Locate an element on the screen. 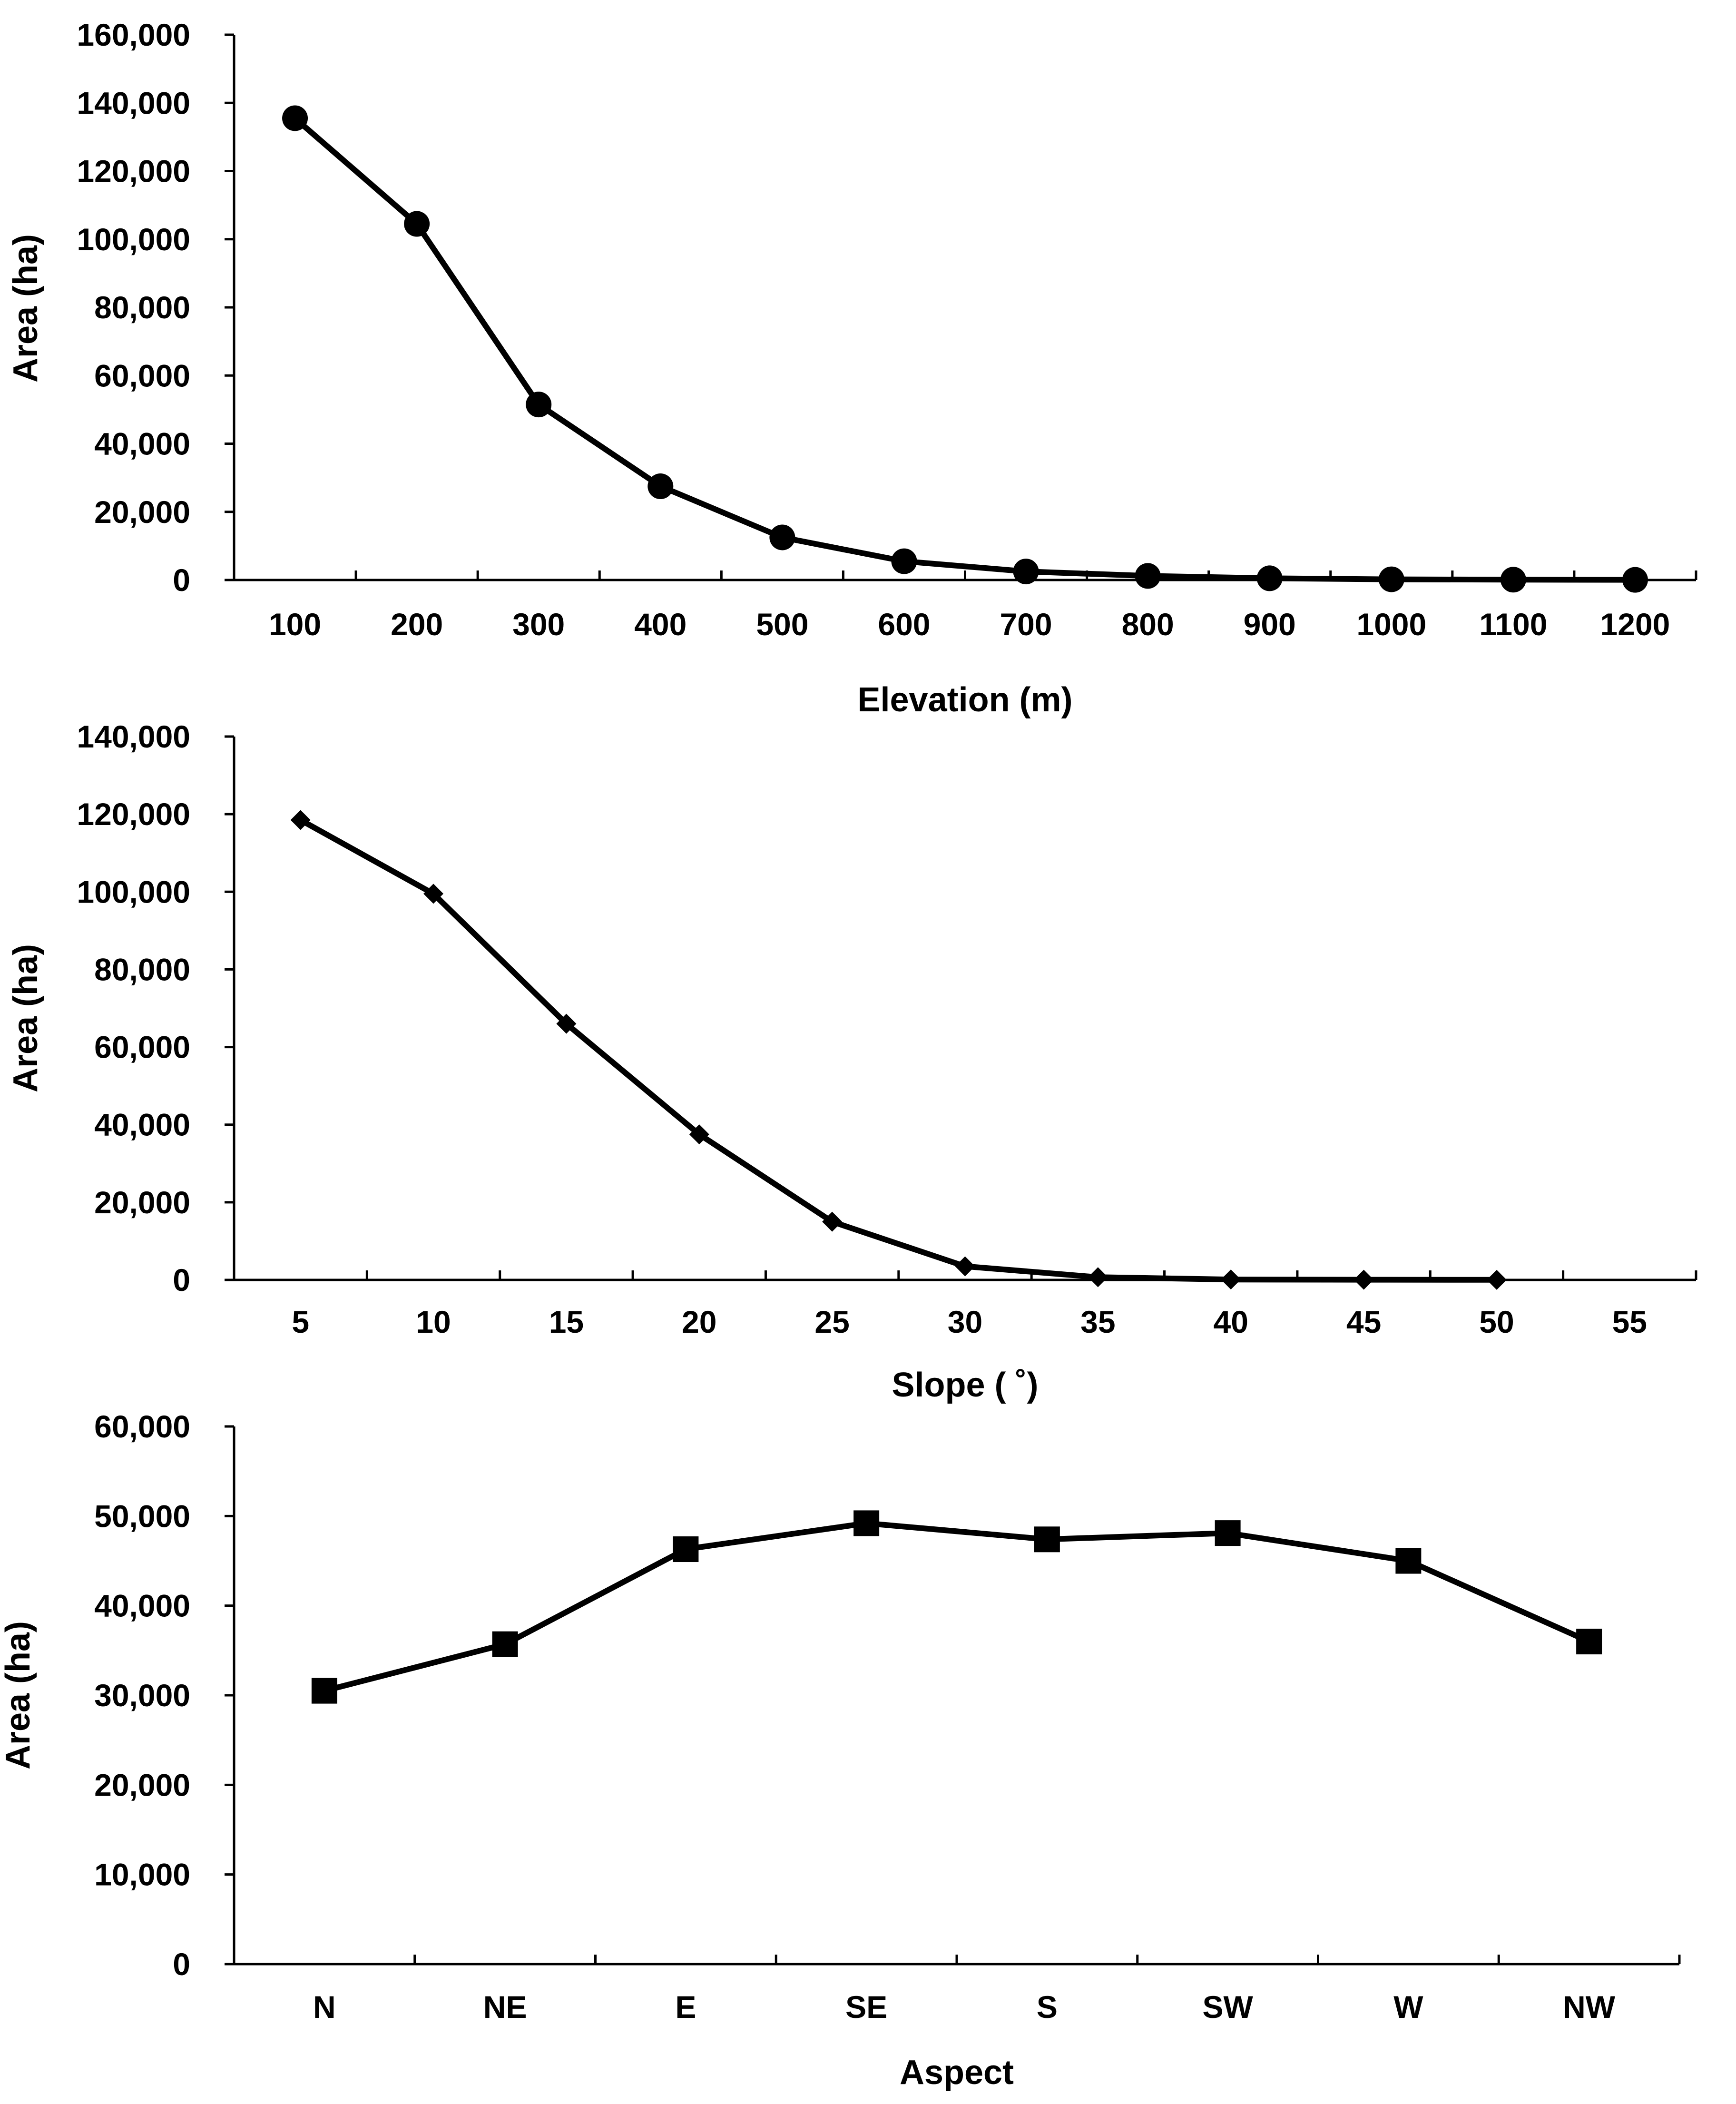 The width and height of the screenshot is (1736, 2104). x-tick-label: SE is located at coordinates (866, 2007).